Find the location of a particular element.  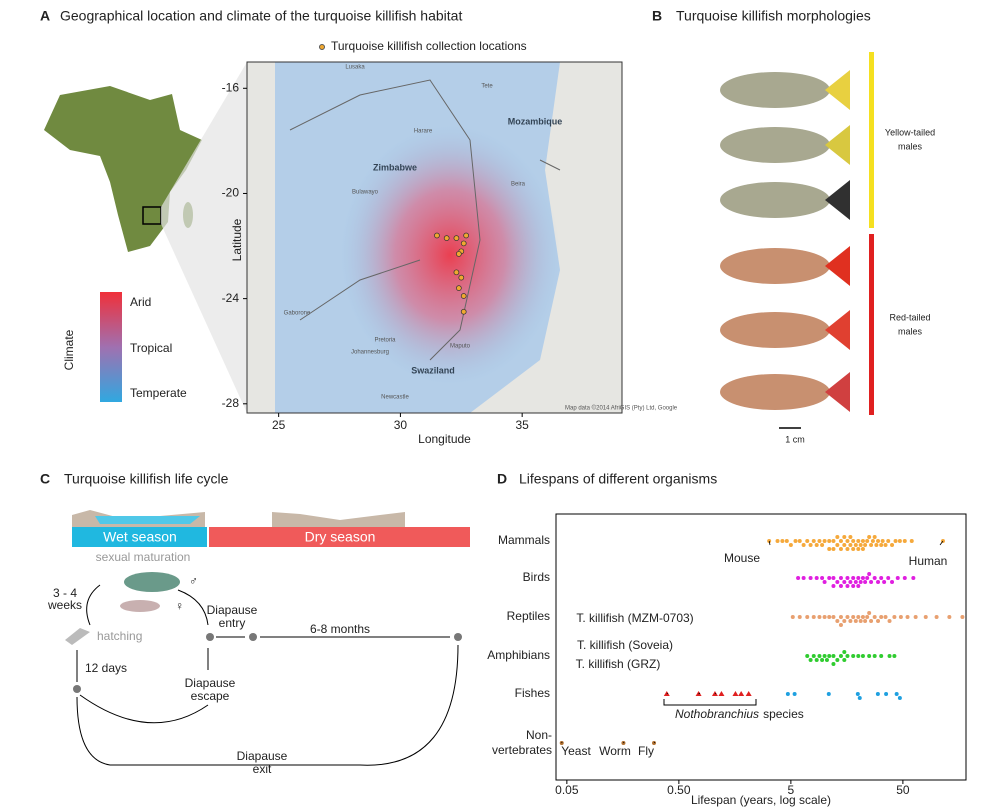

x-tick-label: 0.50 is located at coordinates (679, 790).